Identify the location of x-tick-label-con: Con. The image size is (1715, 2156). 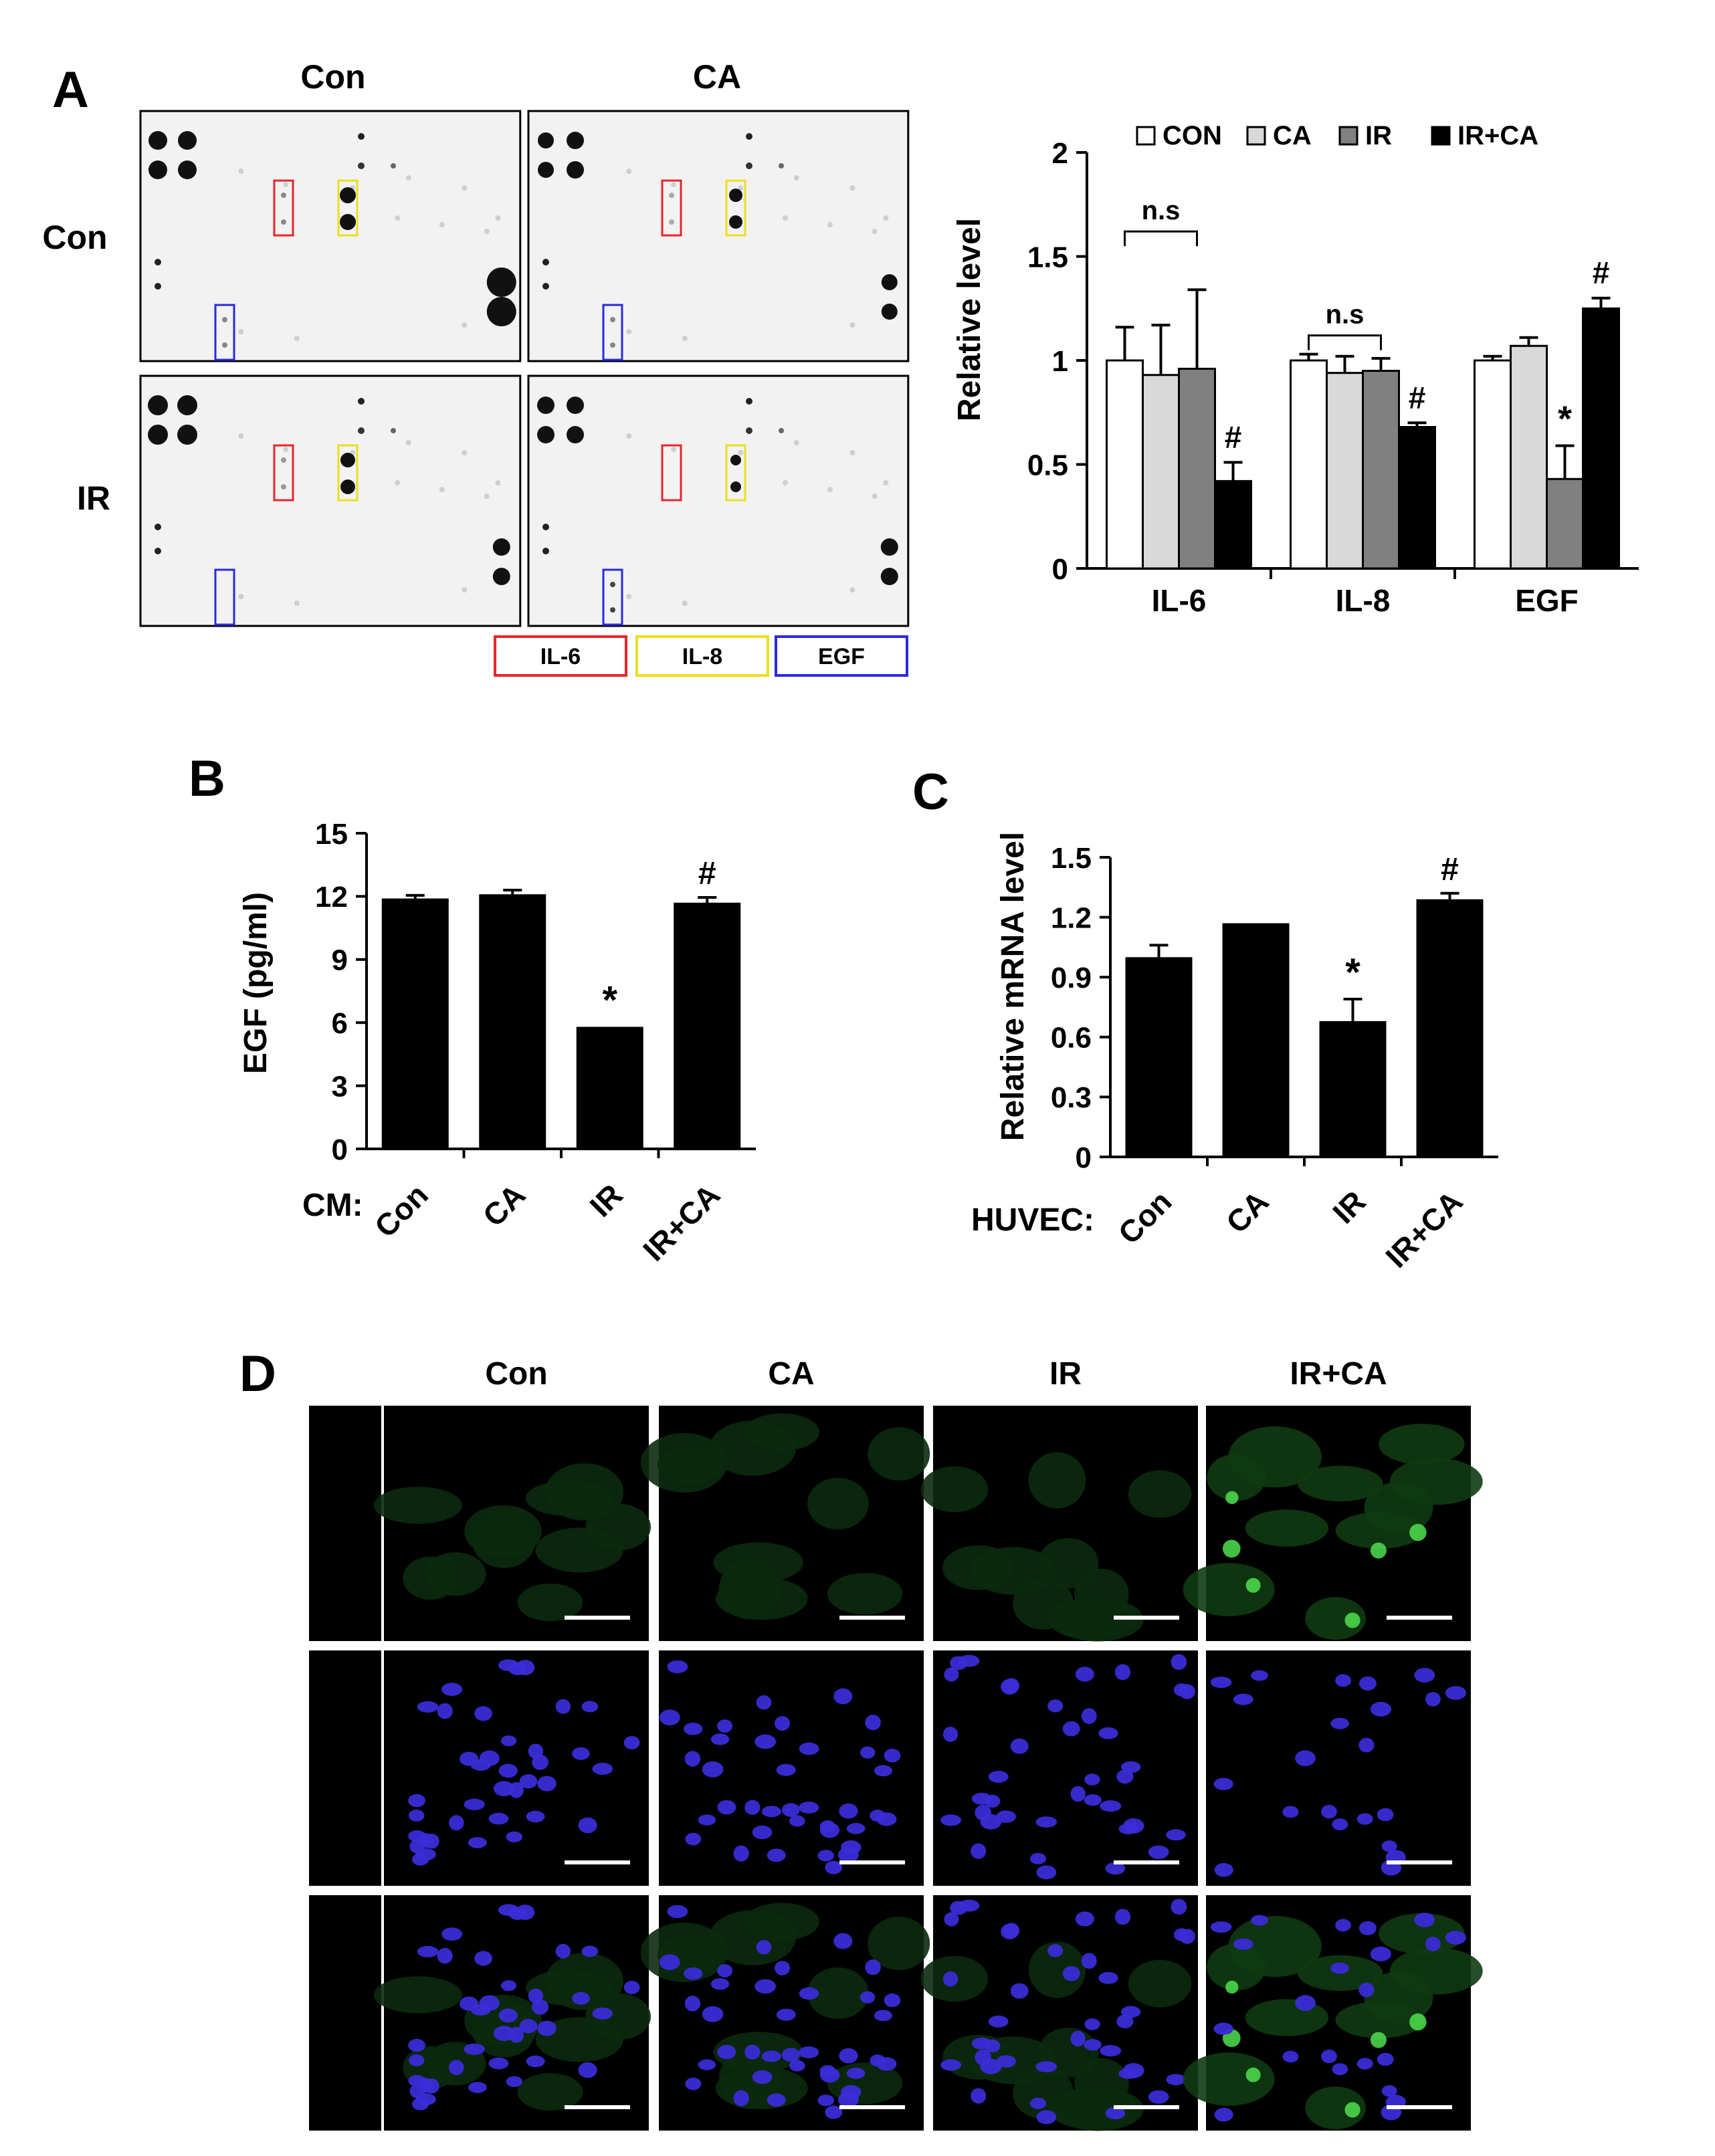
(402, 1211).